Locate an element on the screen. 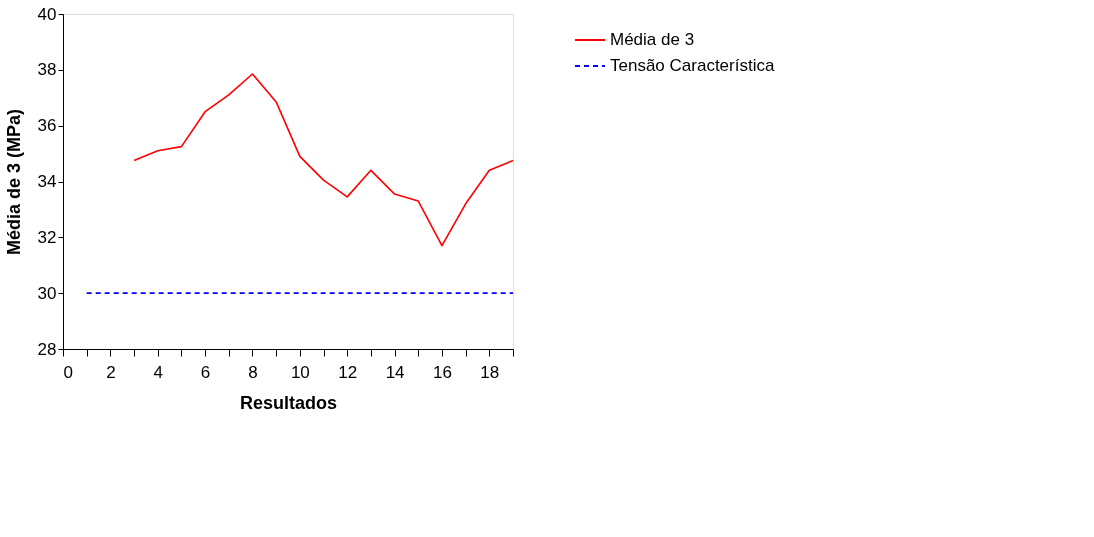 The width and height of the screenshot is (1094, 537). y-tick-label: 32 is located at coordinates (47, 237).